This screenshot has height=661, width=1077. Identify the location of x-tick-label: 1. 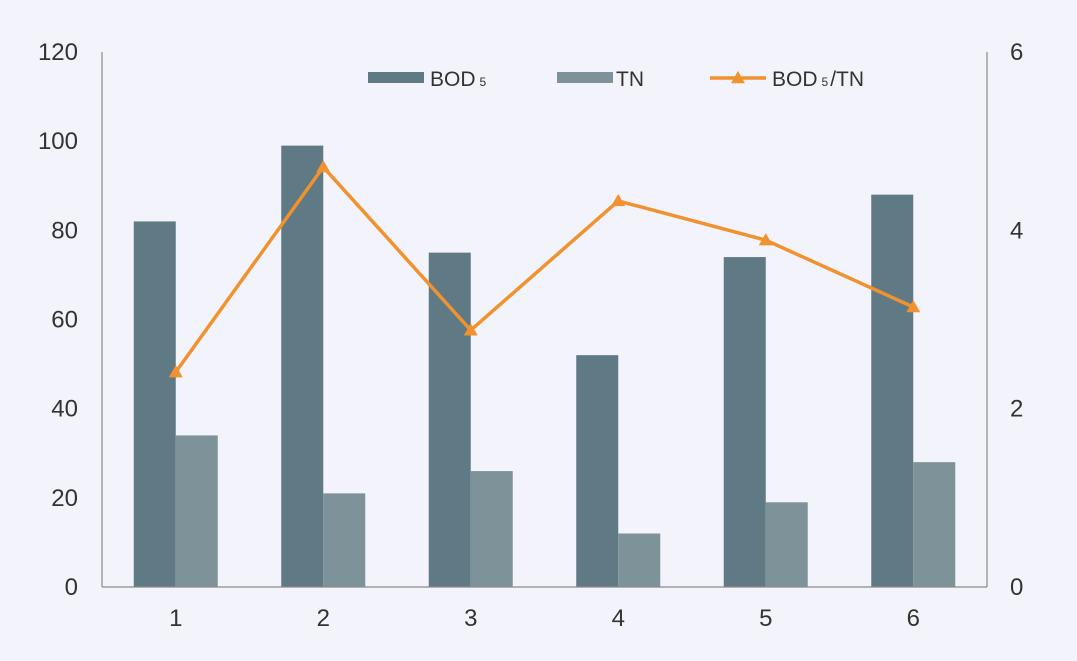
(175, 618).